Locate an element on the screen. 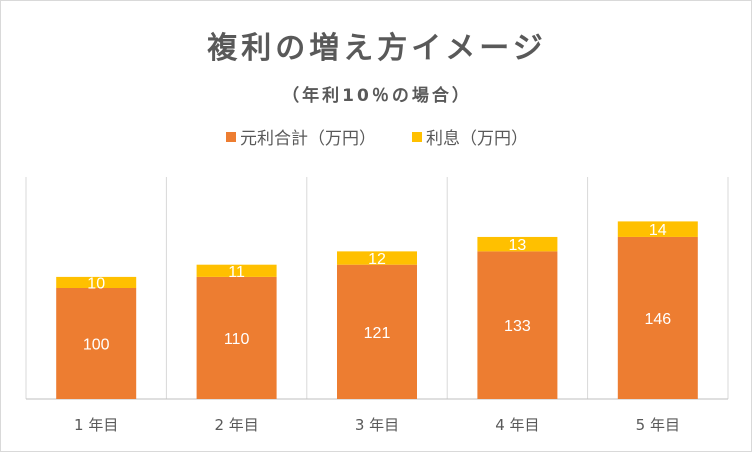 The image size is (752, 453). legend-item-interest: 利息（万円） is located at coordinates (470, 136).